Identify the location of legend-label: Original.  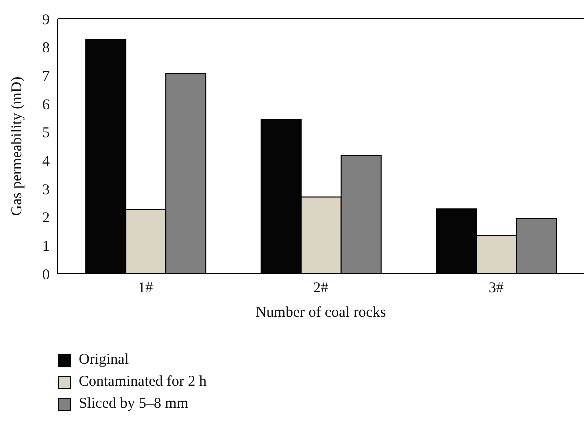
(104, 360).